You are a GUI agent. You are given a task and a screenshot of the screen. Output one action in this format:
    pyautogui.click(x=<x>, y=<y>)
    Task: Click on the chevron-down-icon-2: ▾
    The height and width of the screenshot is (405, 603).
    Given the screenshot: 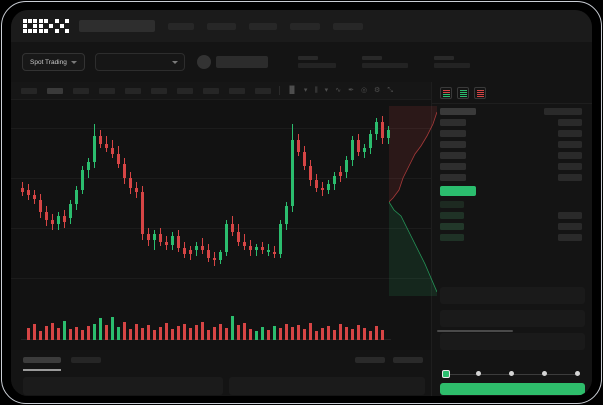 What is the action you would take?
    pyautogui.click(x=326, y=90)
    